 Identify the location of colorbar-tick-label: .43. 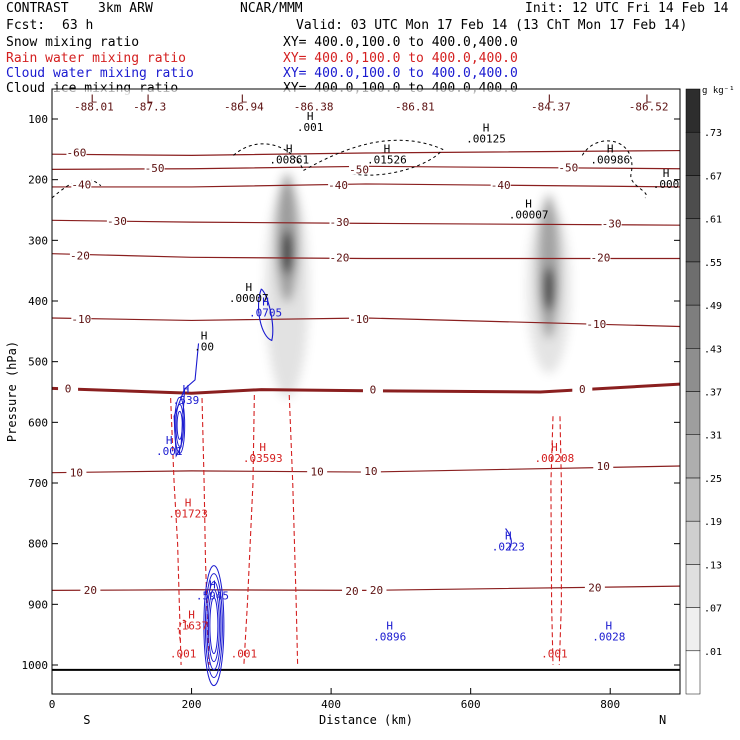
(713, 349).